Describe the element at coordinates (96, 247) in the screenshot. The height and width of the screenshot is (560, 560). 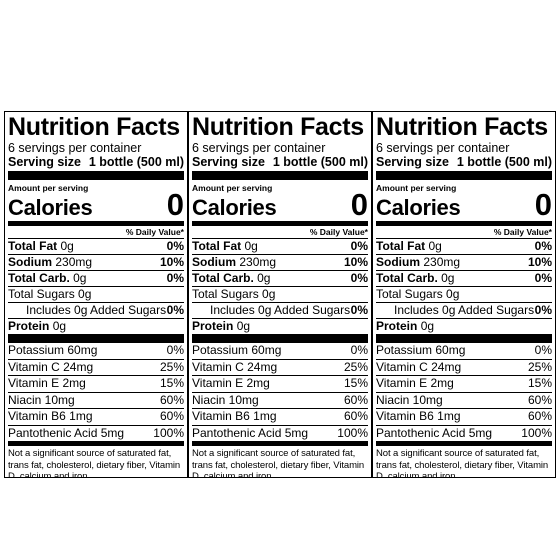
I see `total-fat-row: Total Fat 0g 0%` at that location.